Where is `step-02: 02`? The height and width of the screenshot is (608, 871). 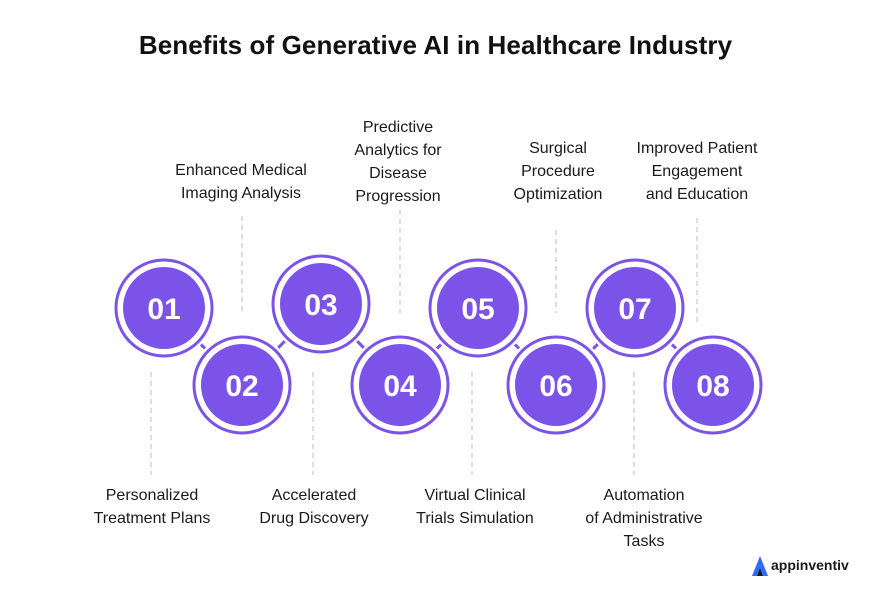
step-02: 02 is located at coordinates (242, 385).